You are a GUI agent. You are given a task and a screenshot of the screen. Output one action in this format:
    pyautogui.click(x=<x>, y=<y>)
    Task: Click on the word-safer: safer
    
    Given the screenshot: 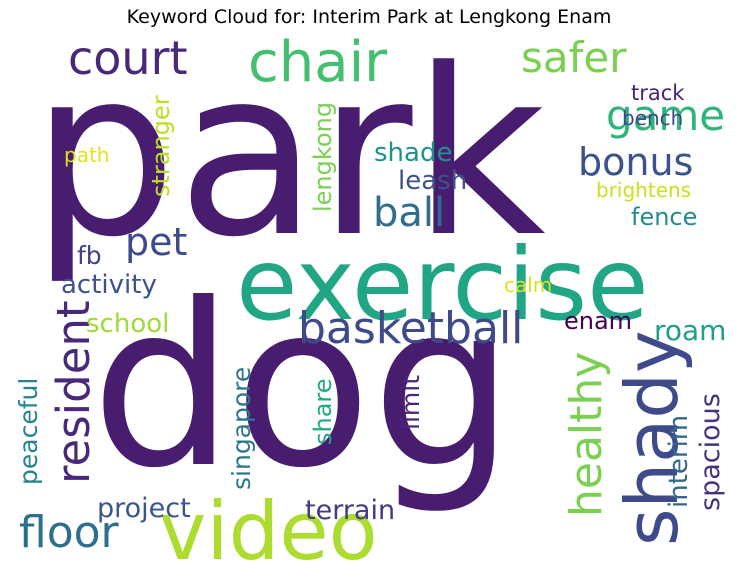 What is the action you would take?
    pyautogui.click(x=574, y=58)
    